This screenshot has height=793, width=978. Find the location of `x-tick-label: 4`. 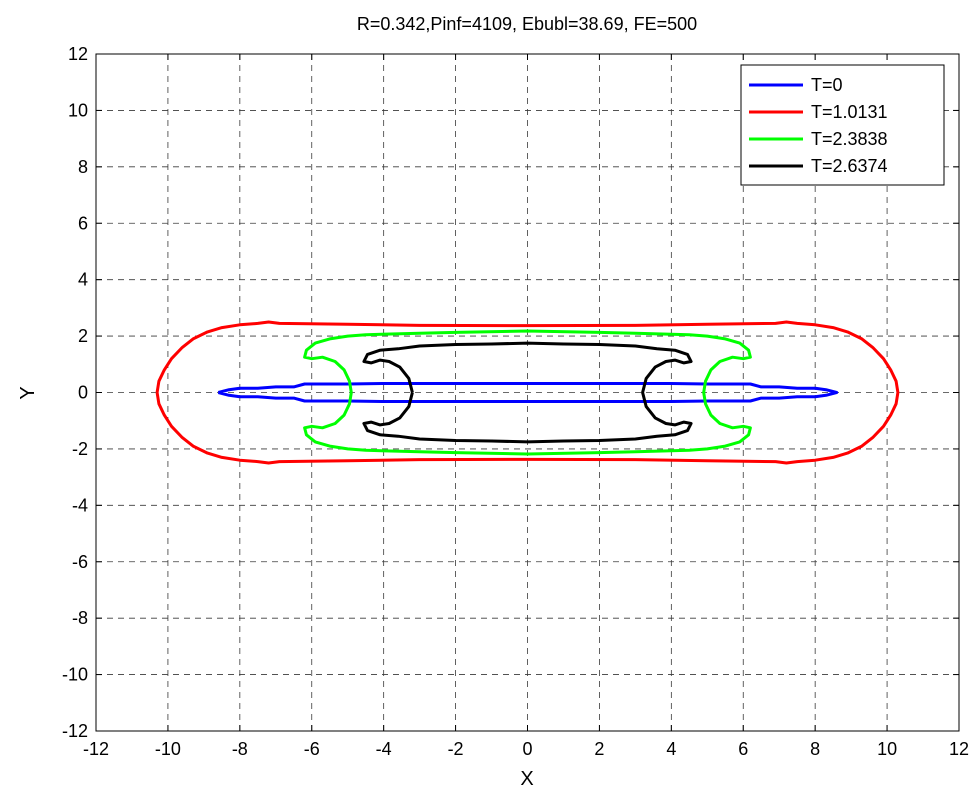

x-tick-label: 4 is located at coordinates (671, 749).